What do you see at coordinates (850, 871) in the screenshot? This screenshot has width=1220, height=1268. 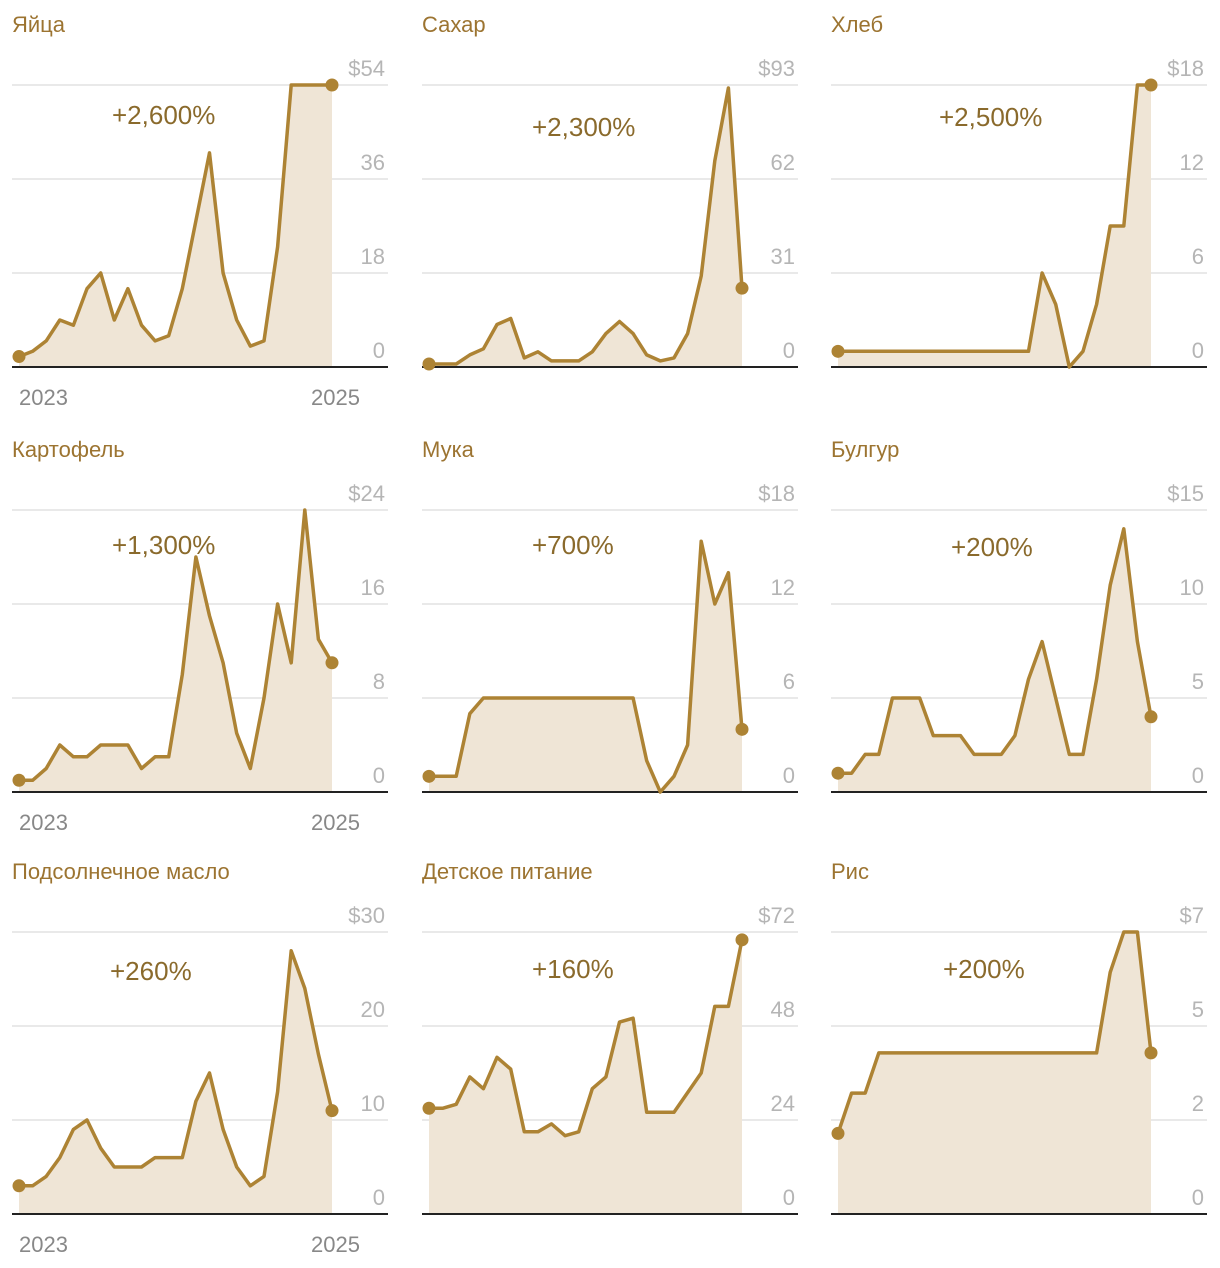 I see `chart-title: Рис` at bounding box center [850, 871].